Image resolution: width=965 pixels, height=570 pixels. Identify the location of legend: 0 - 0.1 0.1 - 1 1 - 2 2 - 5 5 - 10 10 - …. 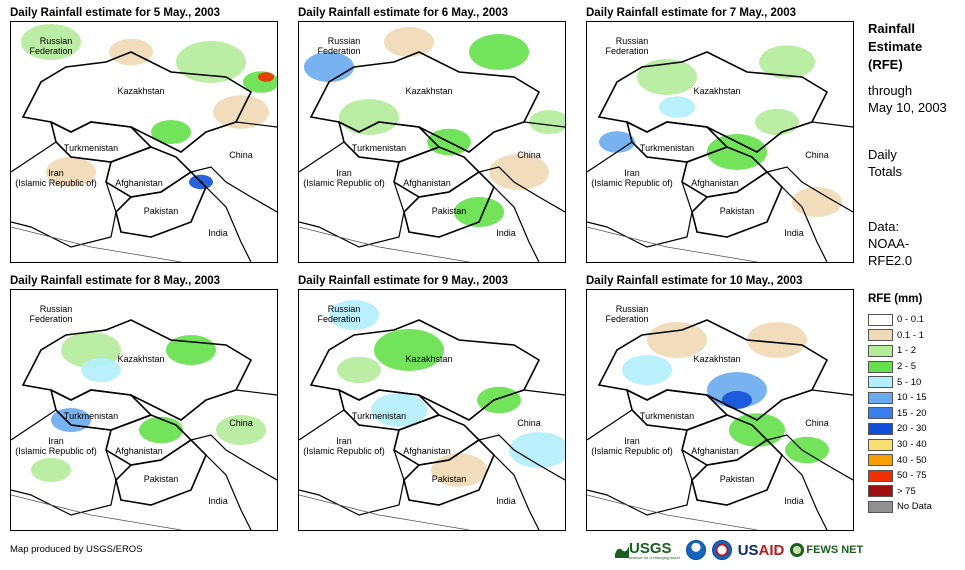
(900, 413).